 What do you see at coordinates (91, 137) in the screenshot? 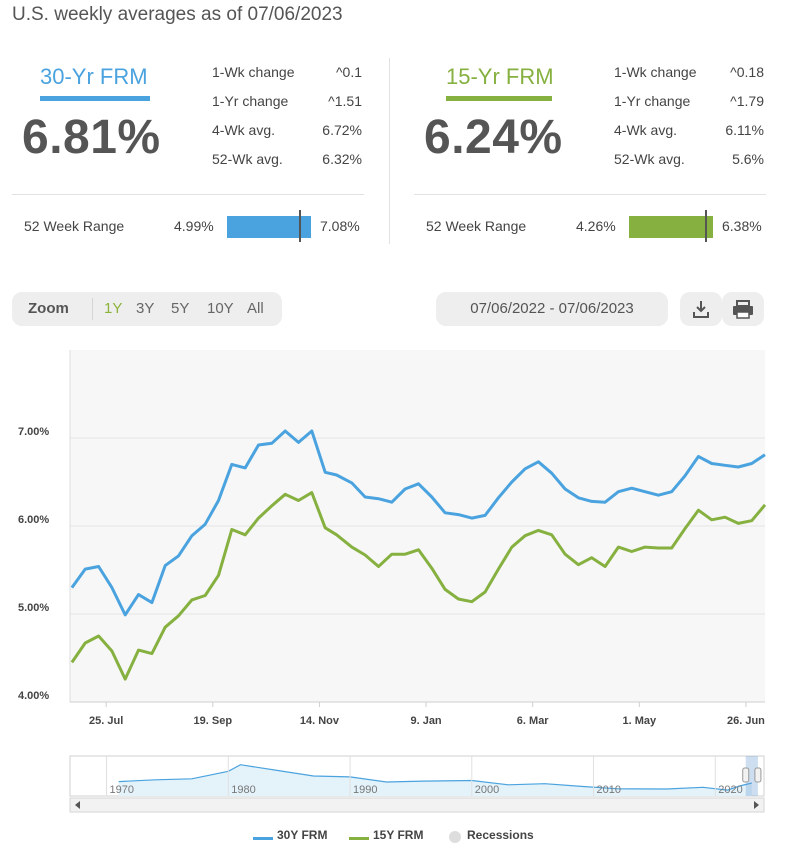
I see `rate-value: 6.81%` at bounding box center [91, 137].